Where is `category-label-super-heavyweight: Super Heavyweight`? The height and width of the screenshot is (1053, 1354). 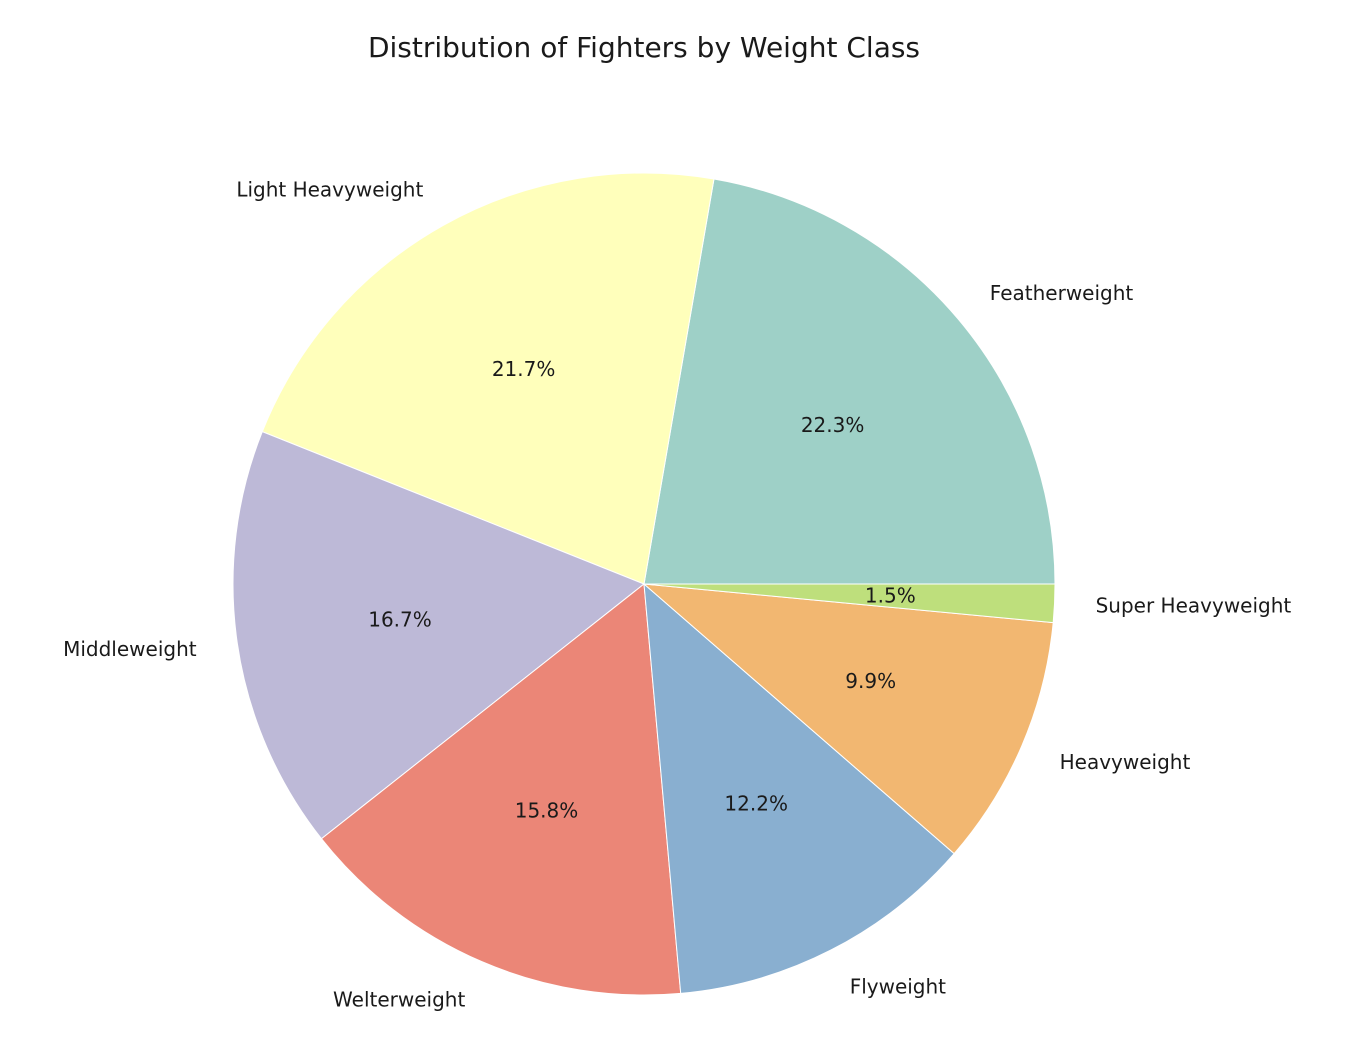 category-label-super-heavyweight: Super Heavyweight is located at coordinates (1194, 605).